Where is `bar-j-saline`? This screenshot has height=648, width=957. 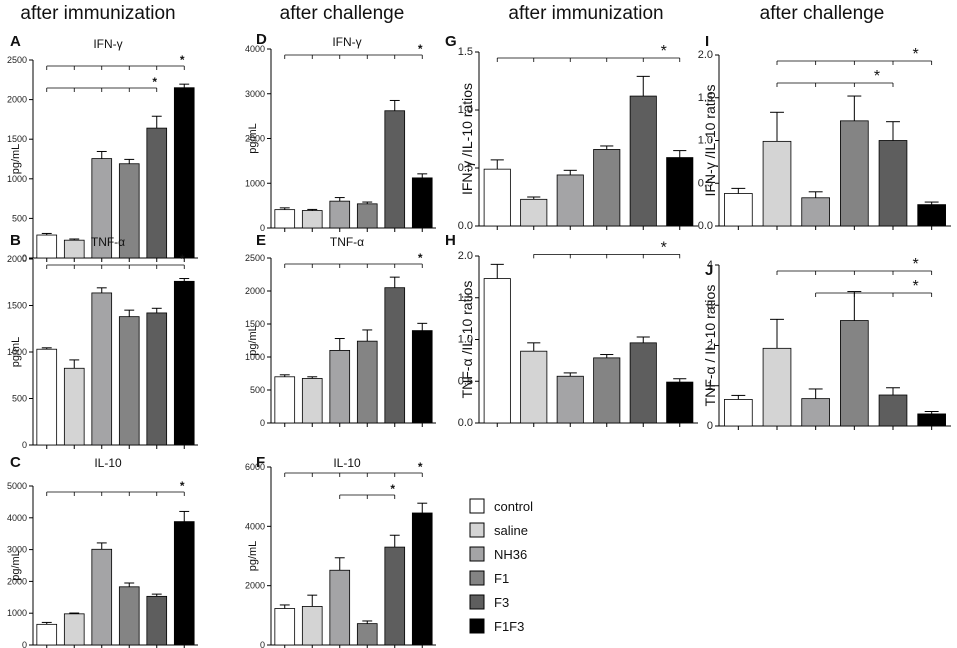
bar-j-saline is located at coordinates (777, 387).